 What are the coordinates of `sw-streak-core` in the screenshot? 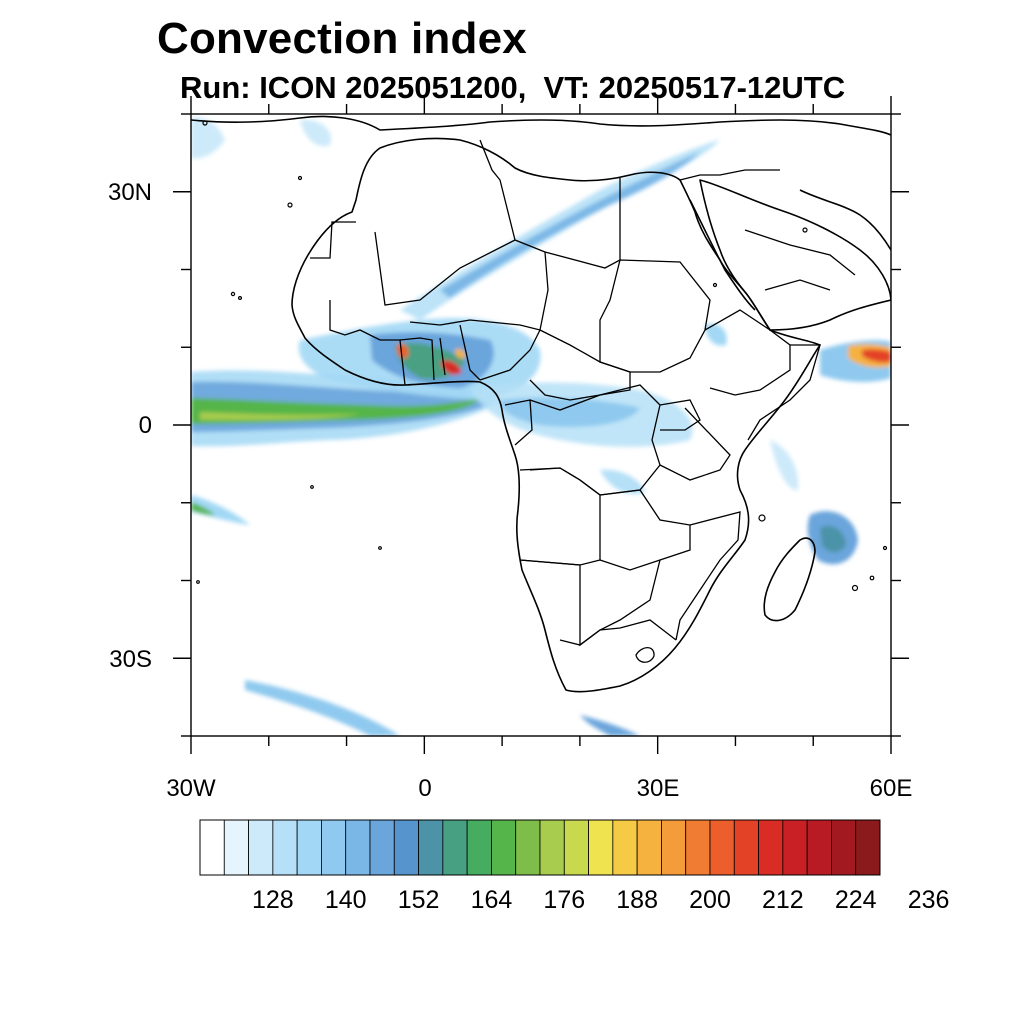 It's located at (203, 508).